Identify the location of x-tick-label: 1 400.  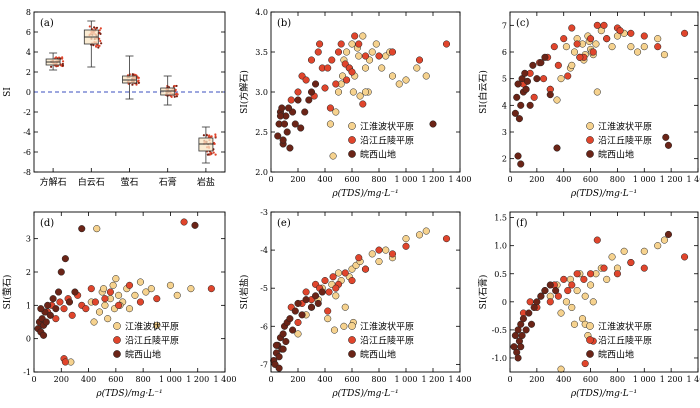
(460, 179).